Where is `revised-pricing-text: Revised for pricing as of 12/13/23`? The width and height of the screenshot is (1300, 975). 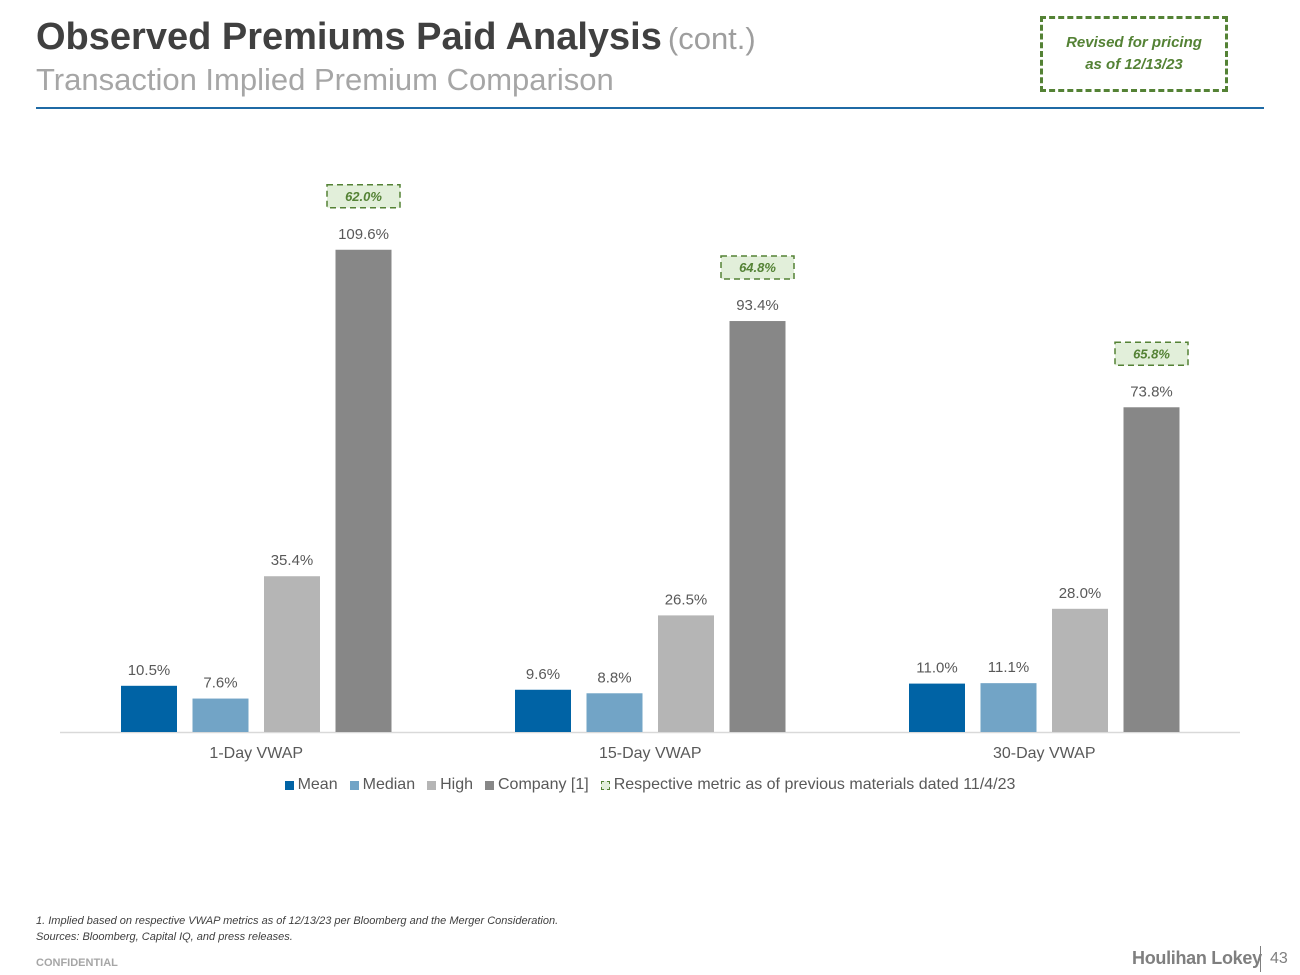 revised-pricing-text: Revised for pricing as of 12/13/23 is located at coordinates (1134, 53).